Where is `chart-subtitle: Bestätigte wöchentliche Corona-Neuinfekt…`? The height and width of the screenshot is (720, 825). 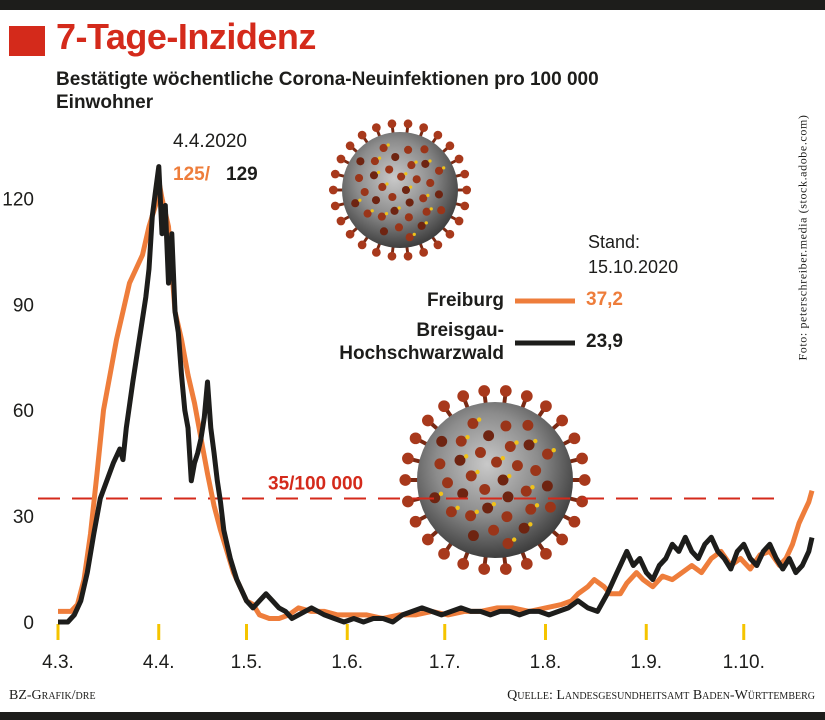 chart-subtitle: Bestätigte wöchentliche Corona-Neuinfekt… is located at coordinates (327, 91).